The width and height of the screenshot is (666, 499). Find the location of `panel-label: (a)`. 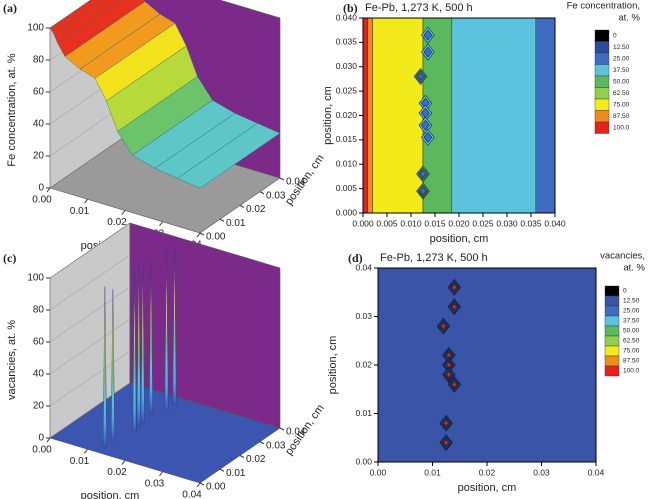

panel-label: (a) is located at coordinates (10, 8).